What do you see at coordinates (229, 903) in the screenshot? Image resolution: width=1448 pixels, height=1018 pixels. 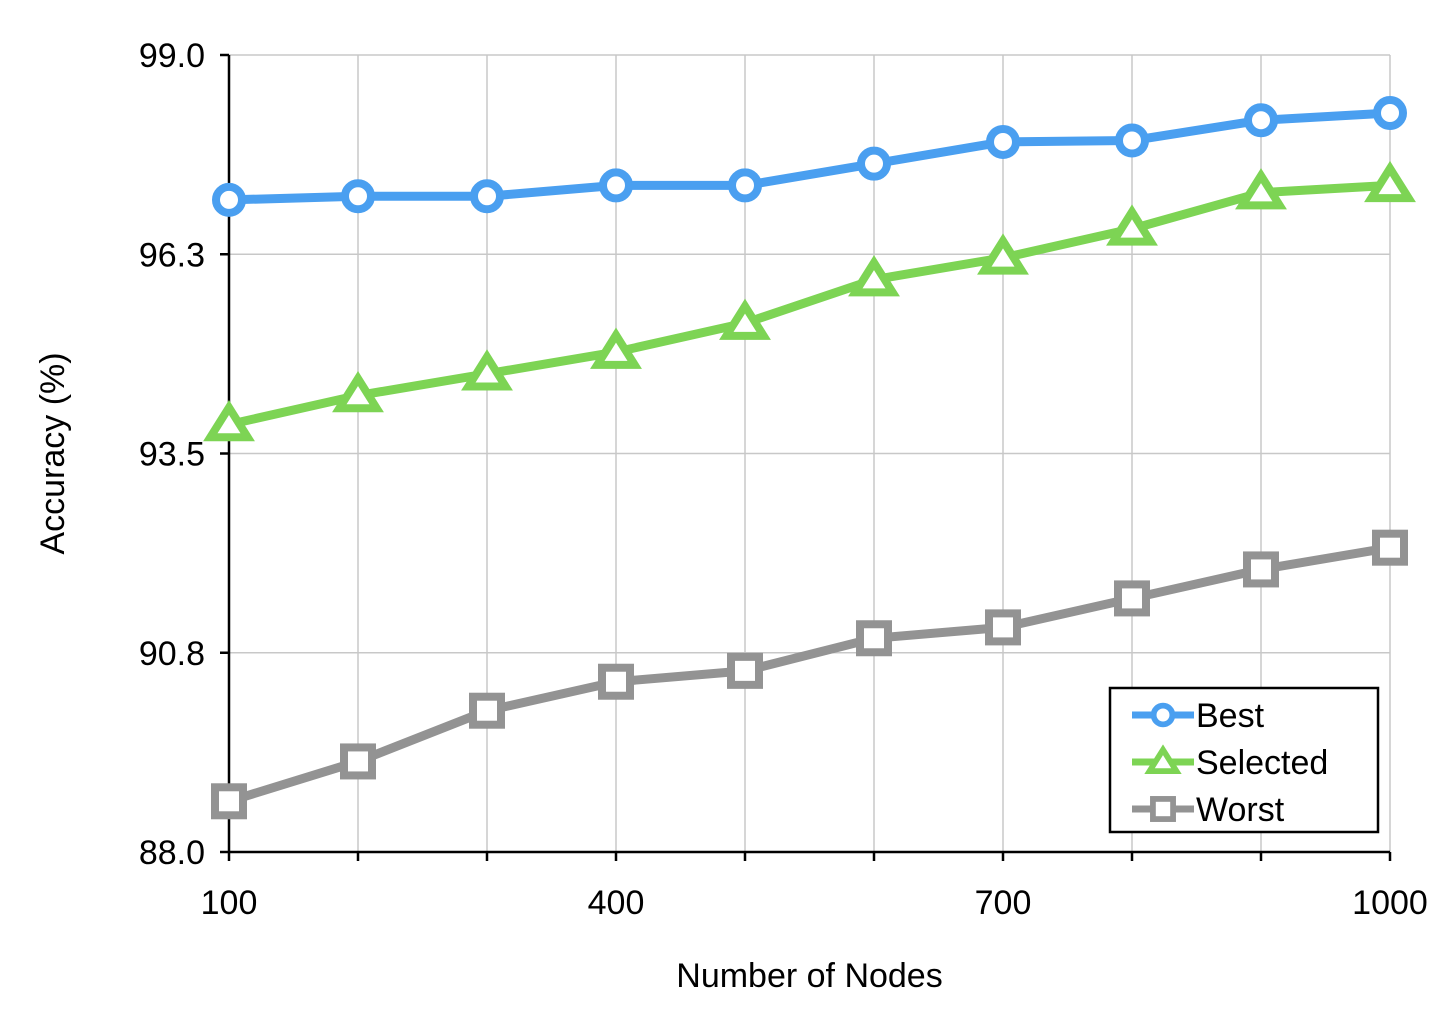 I see `x-tick-label: 100` at bounding box center [229, 903].